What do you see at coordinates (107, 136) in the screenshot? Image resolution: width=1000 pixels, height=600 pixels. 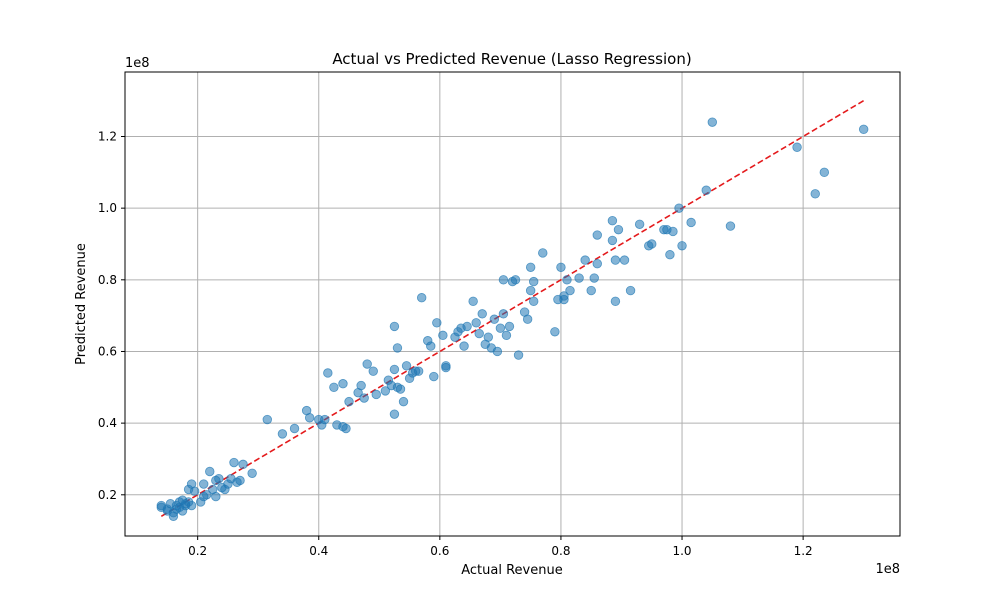 I see `y-tick-label: 1.2` at bounding box center [107, 136].